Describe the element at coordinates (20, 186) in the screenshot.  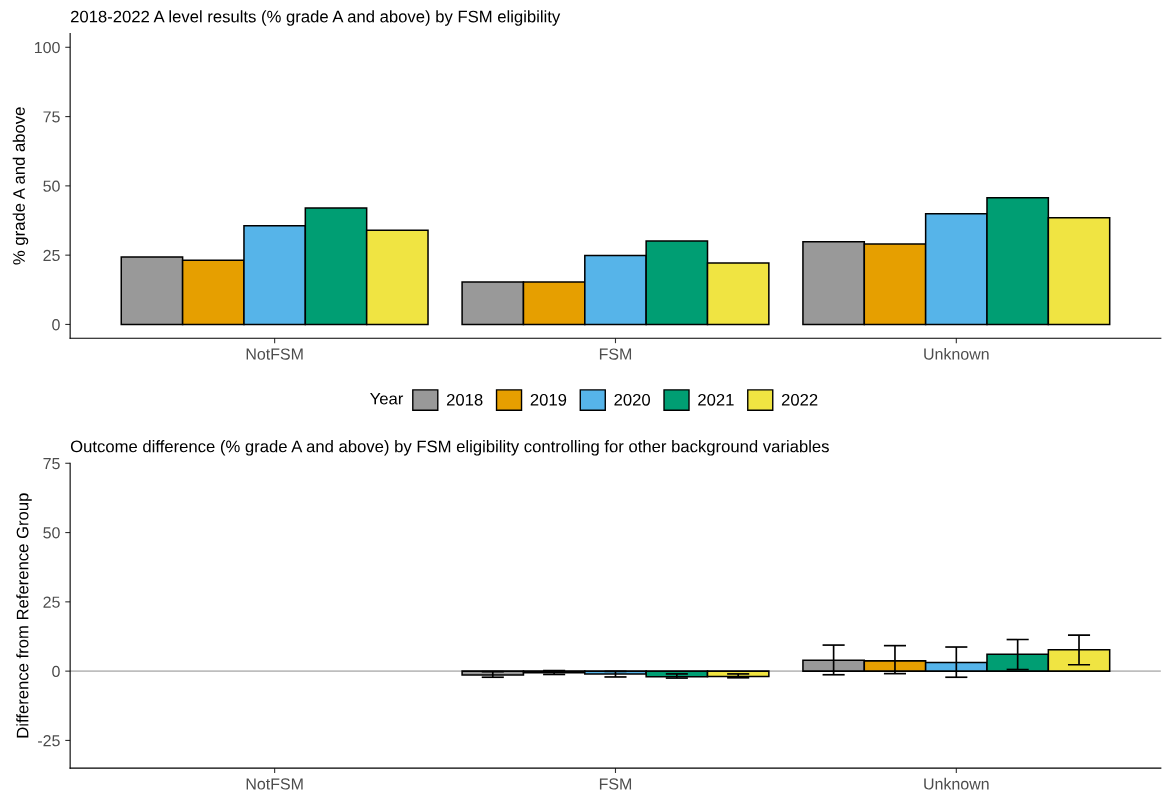
I see `y-axis-title: % grade A and above` at that location.